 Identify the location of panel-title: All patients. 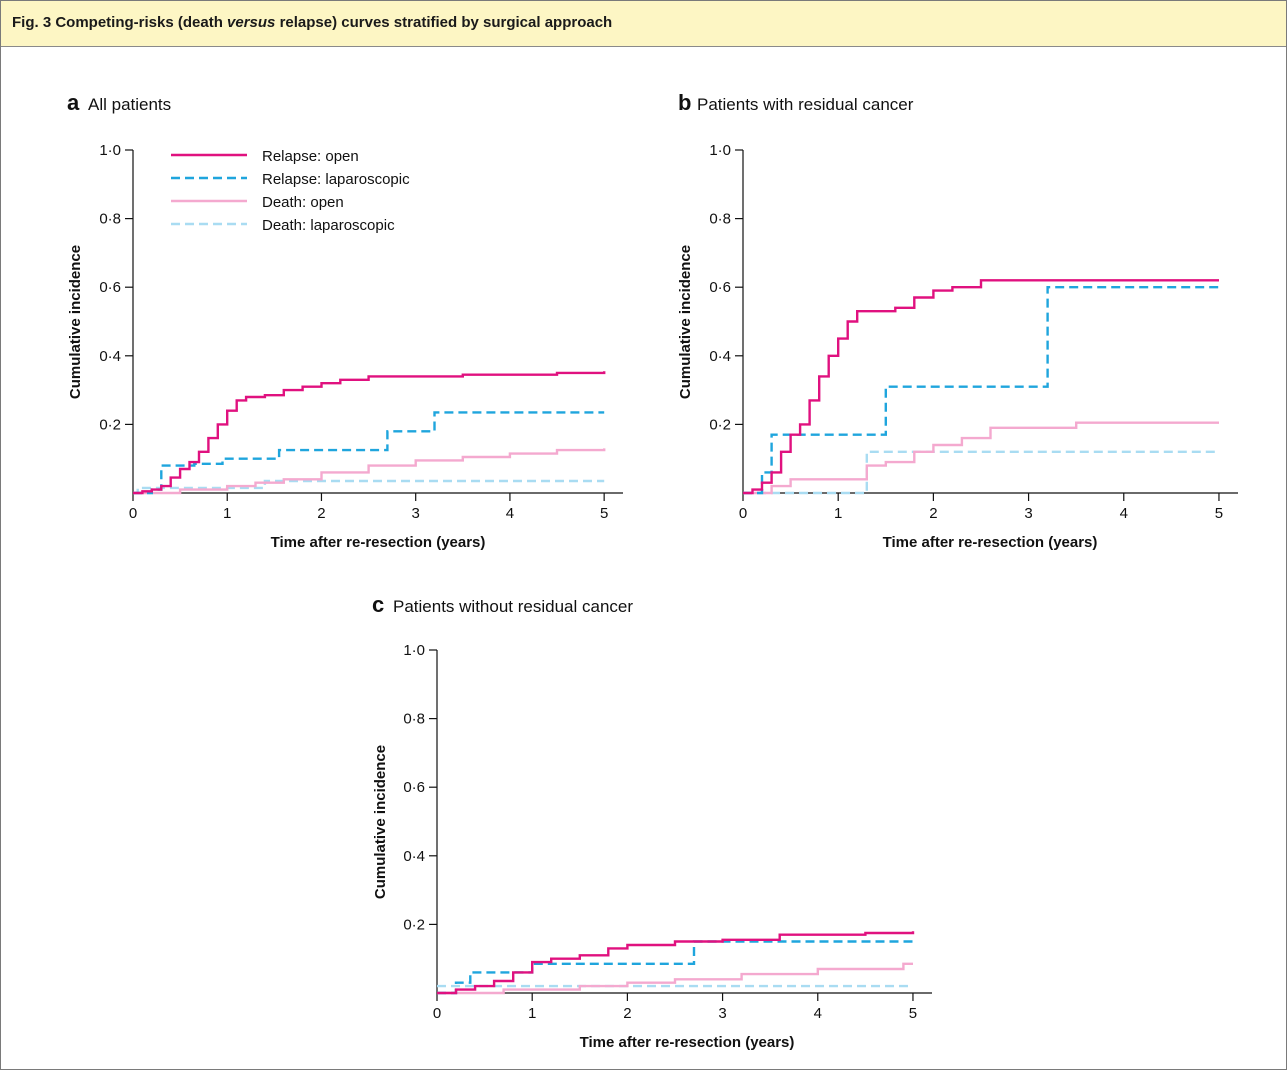
(129, 104).